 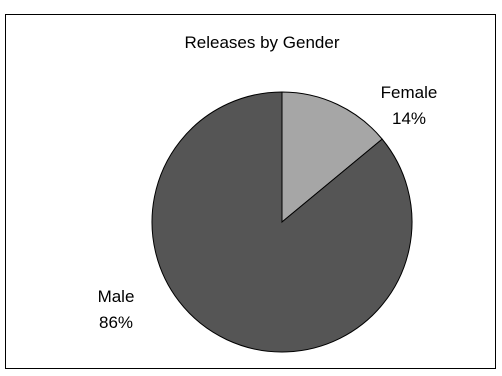 What do you see at coordinates (409, 92) in the screenshot?
I see `slice-label-female-name: Female` at bounding box center [409, 92].